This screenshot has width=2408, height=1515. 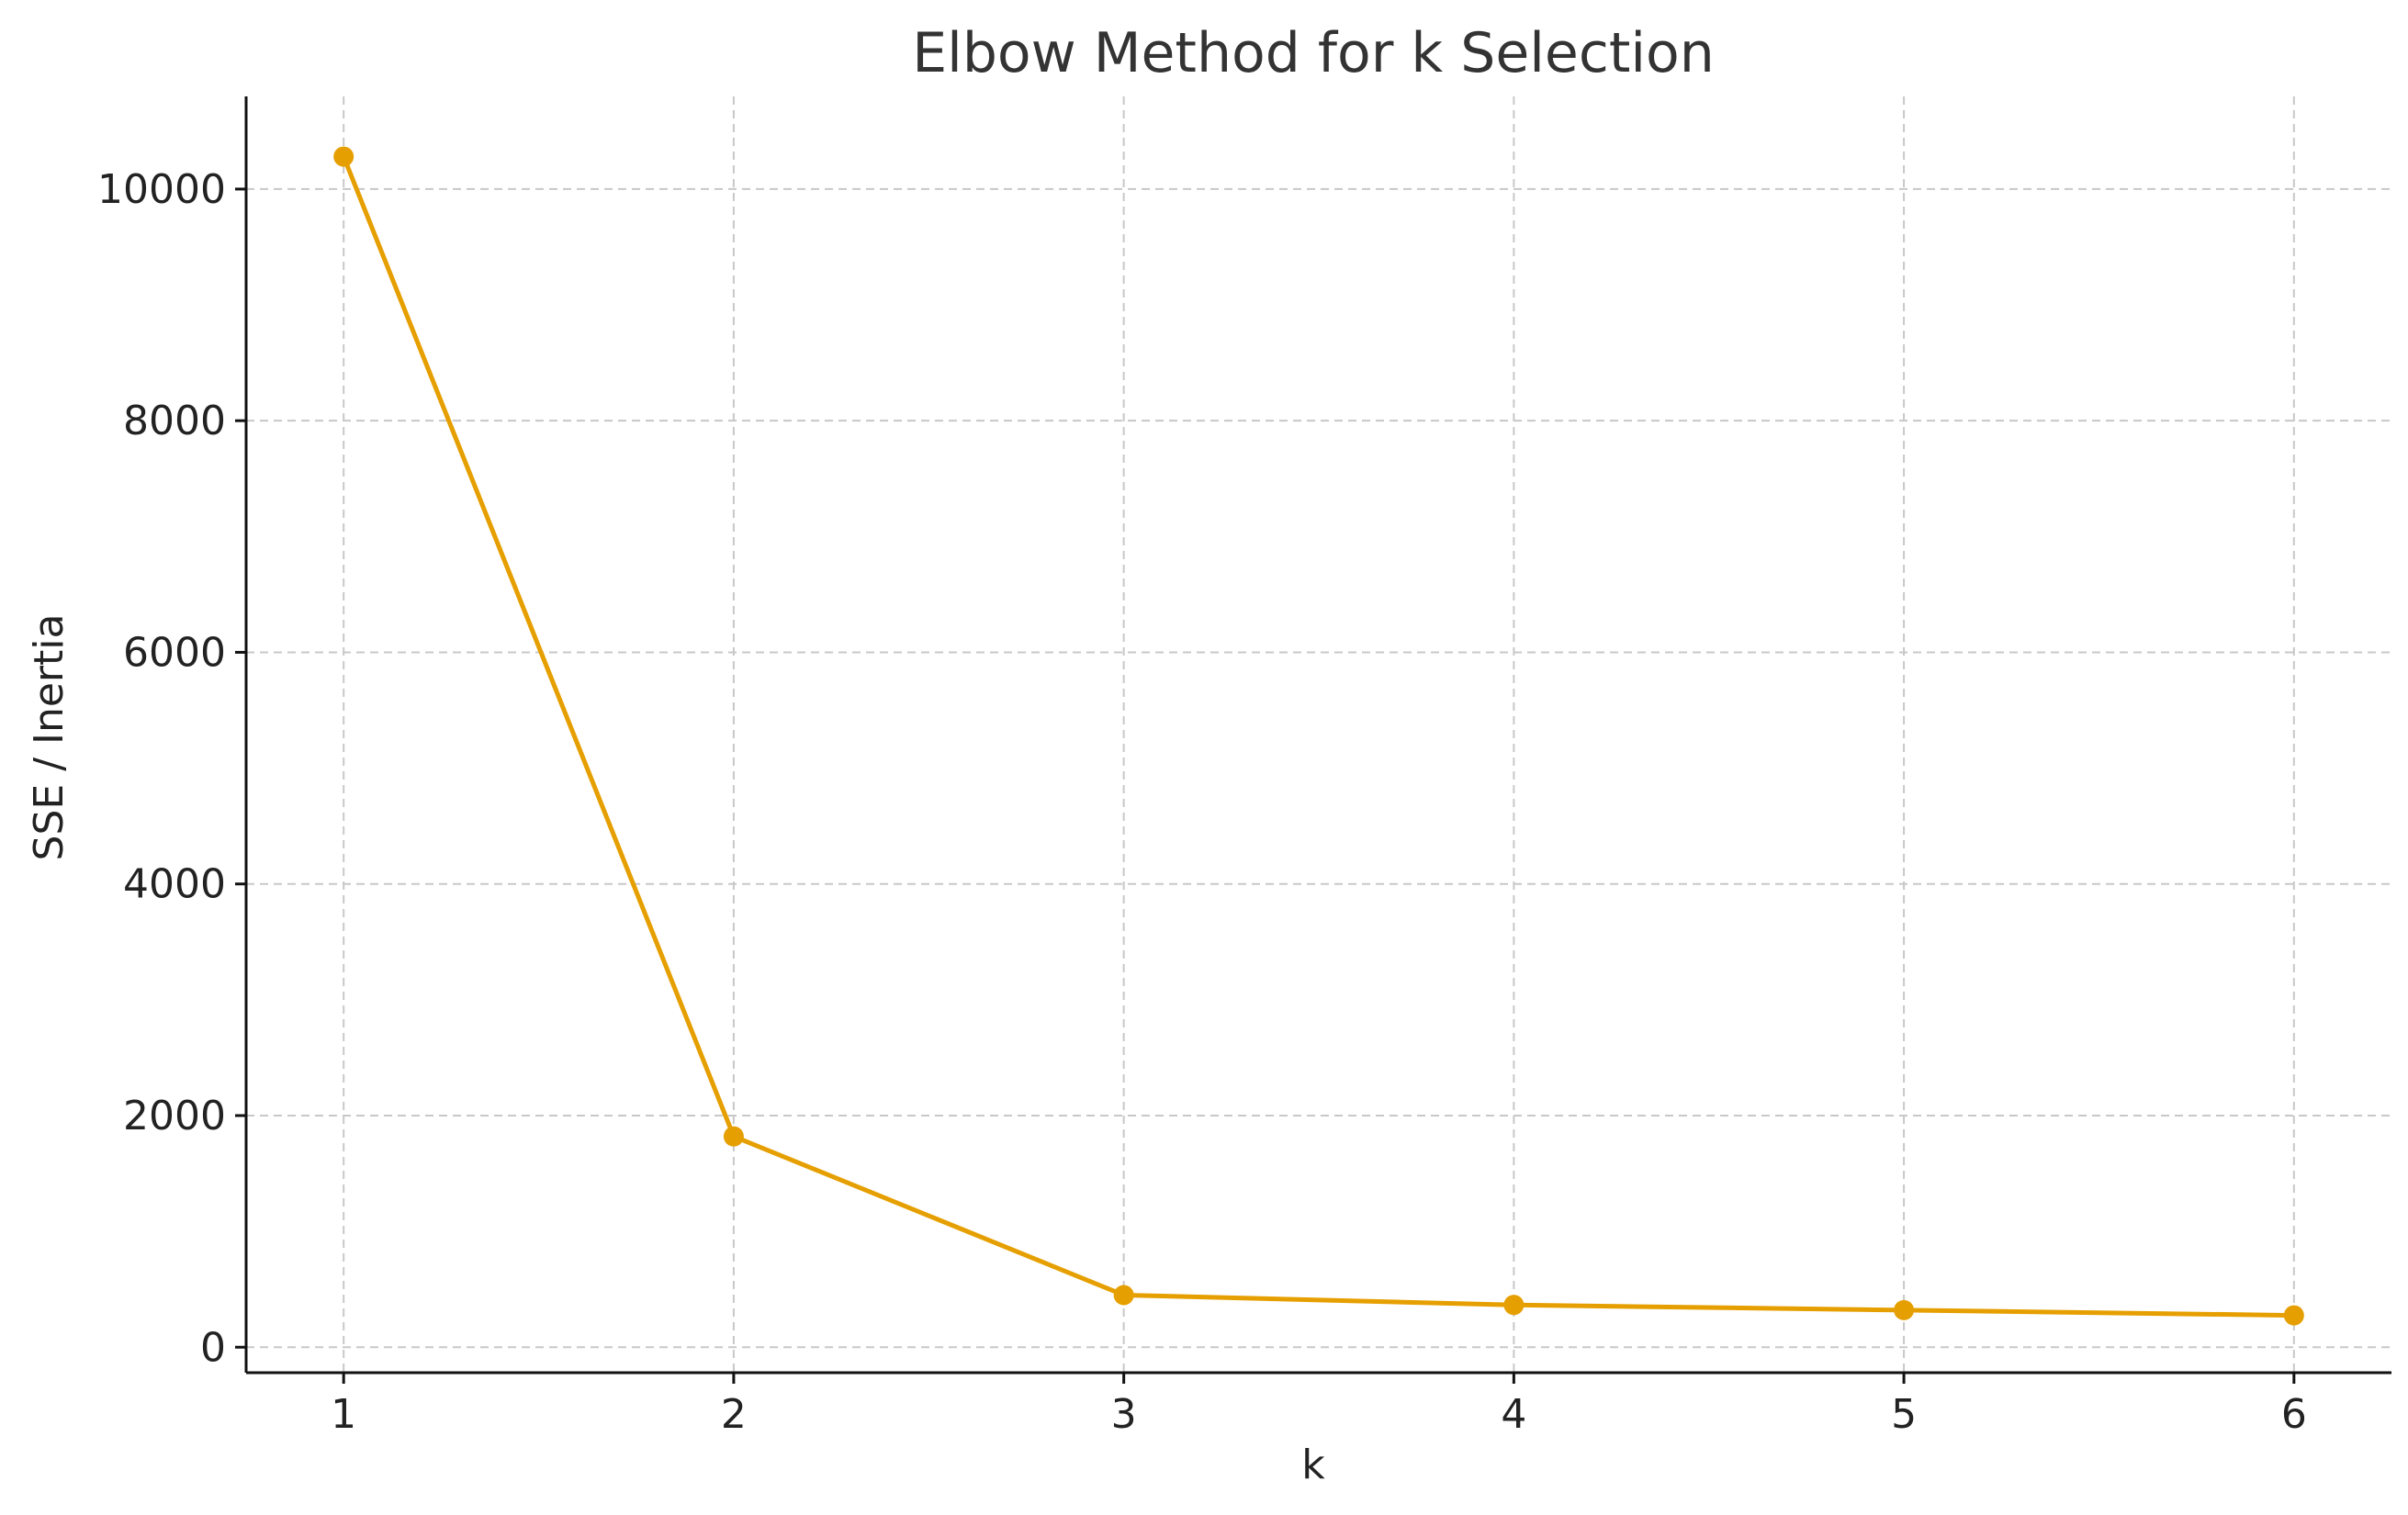 What do you see at coordinates (2294, 1415) in the screenshot?
I see `x-tick-label: 6` at bounding box center [2294, 1415].